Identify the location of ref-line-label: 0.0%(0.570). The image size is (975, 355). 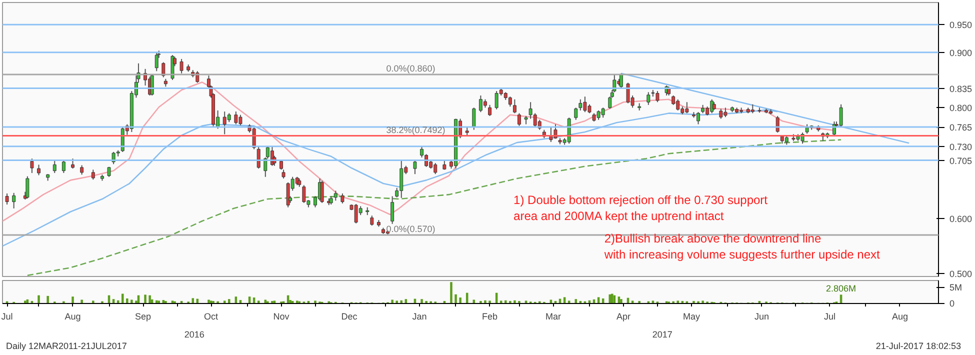
(411, 229).